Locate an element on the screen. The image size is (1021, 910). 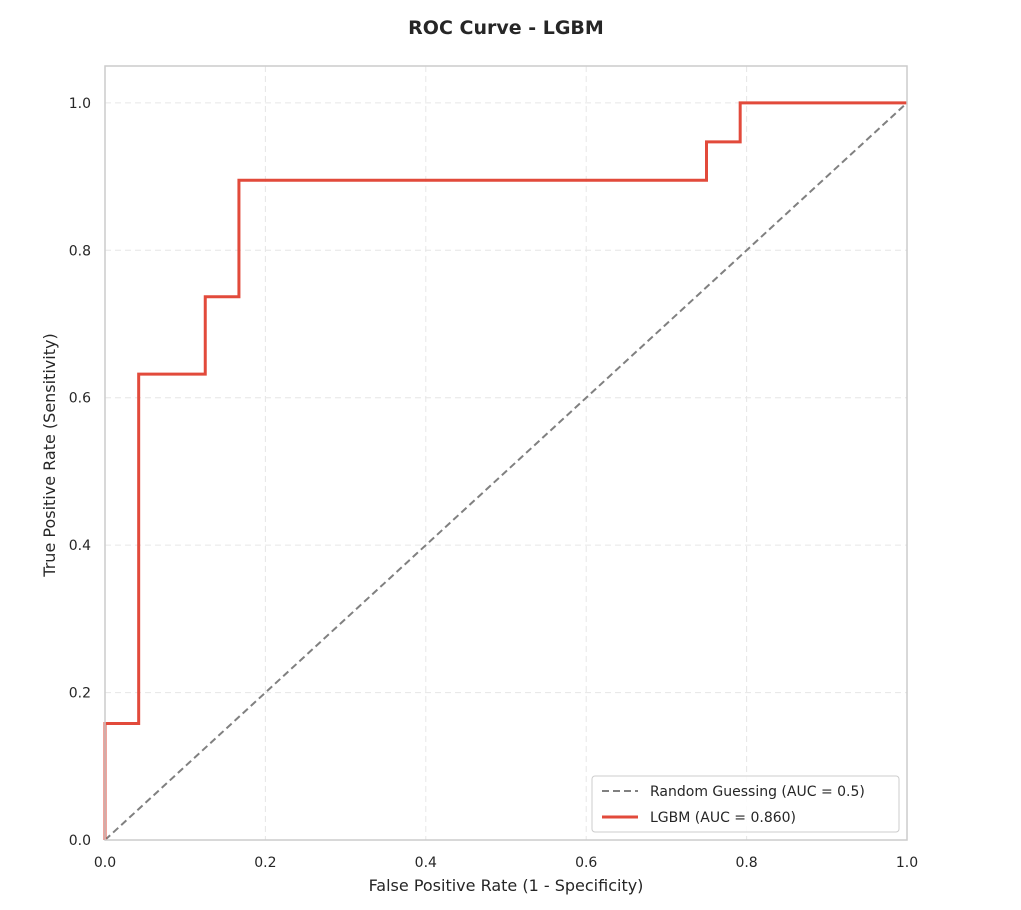
y-tick-label: 1.0 is located at coordinates (80, 104).